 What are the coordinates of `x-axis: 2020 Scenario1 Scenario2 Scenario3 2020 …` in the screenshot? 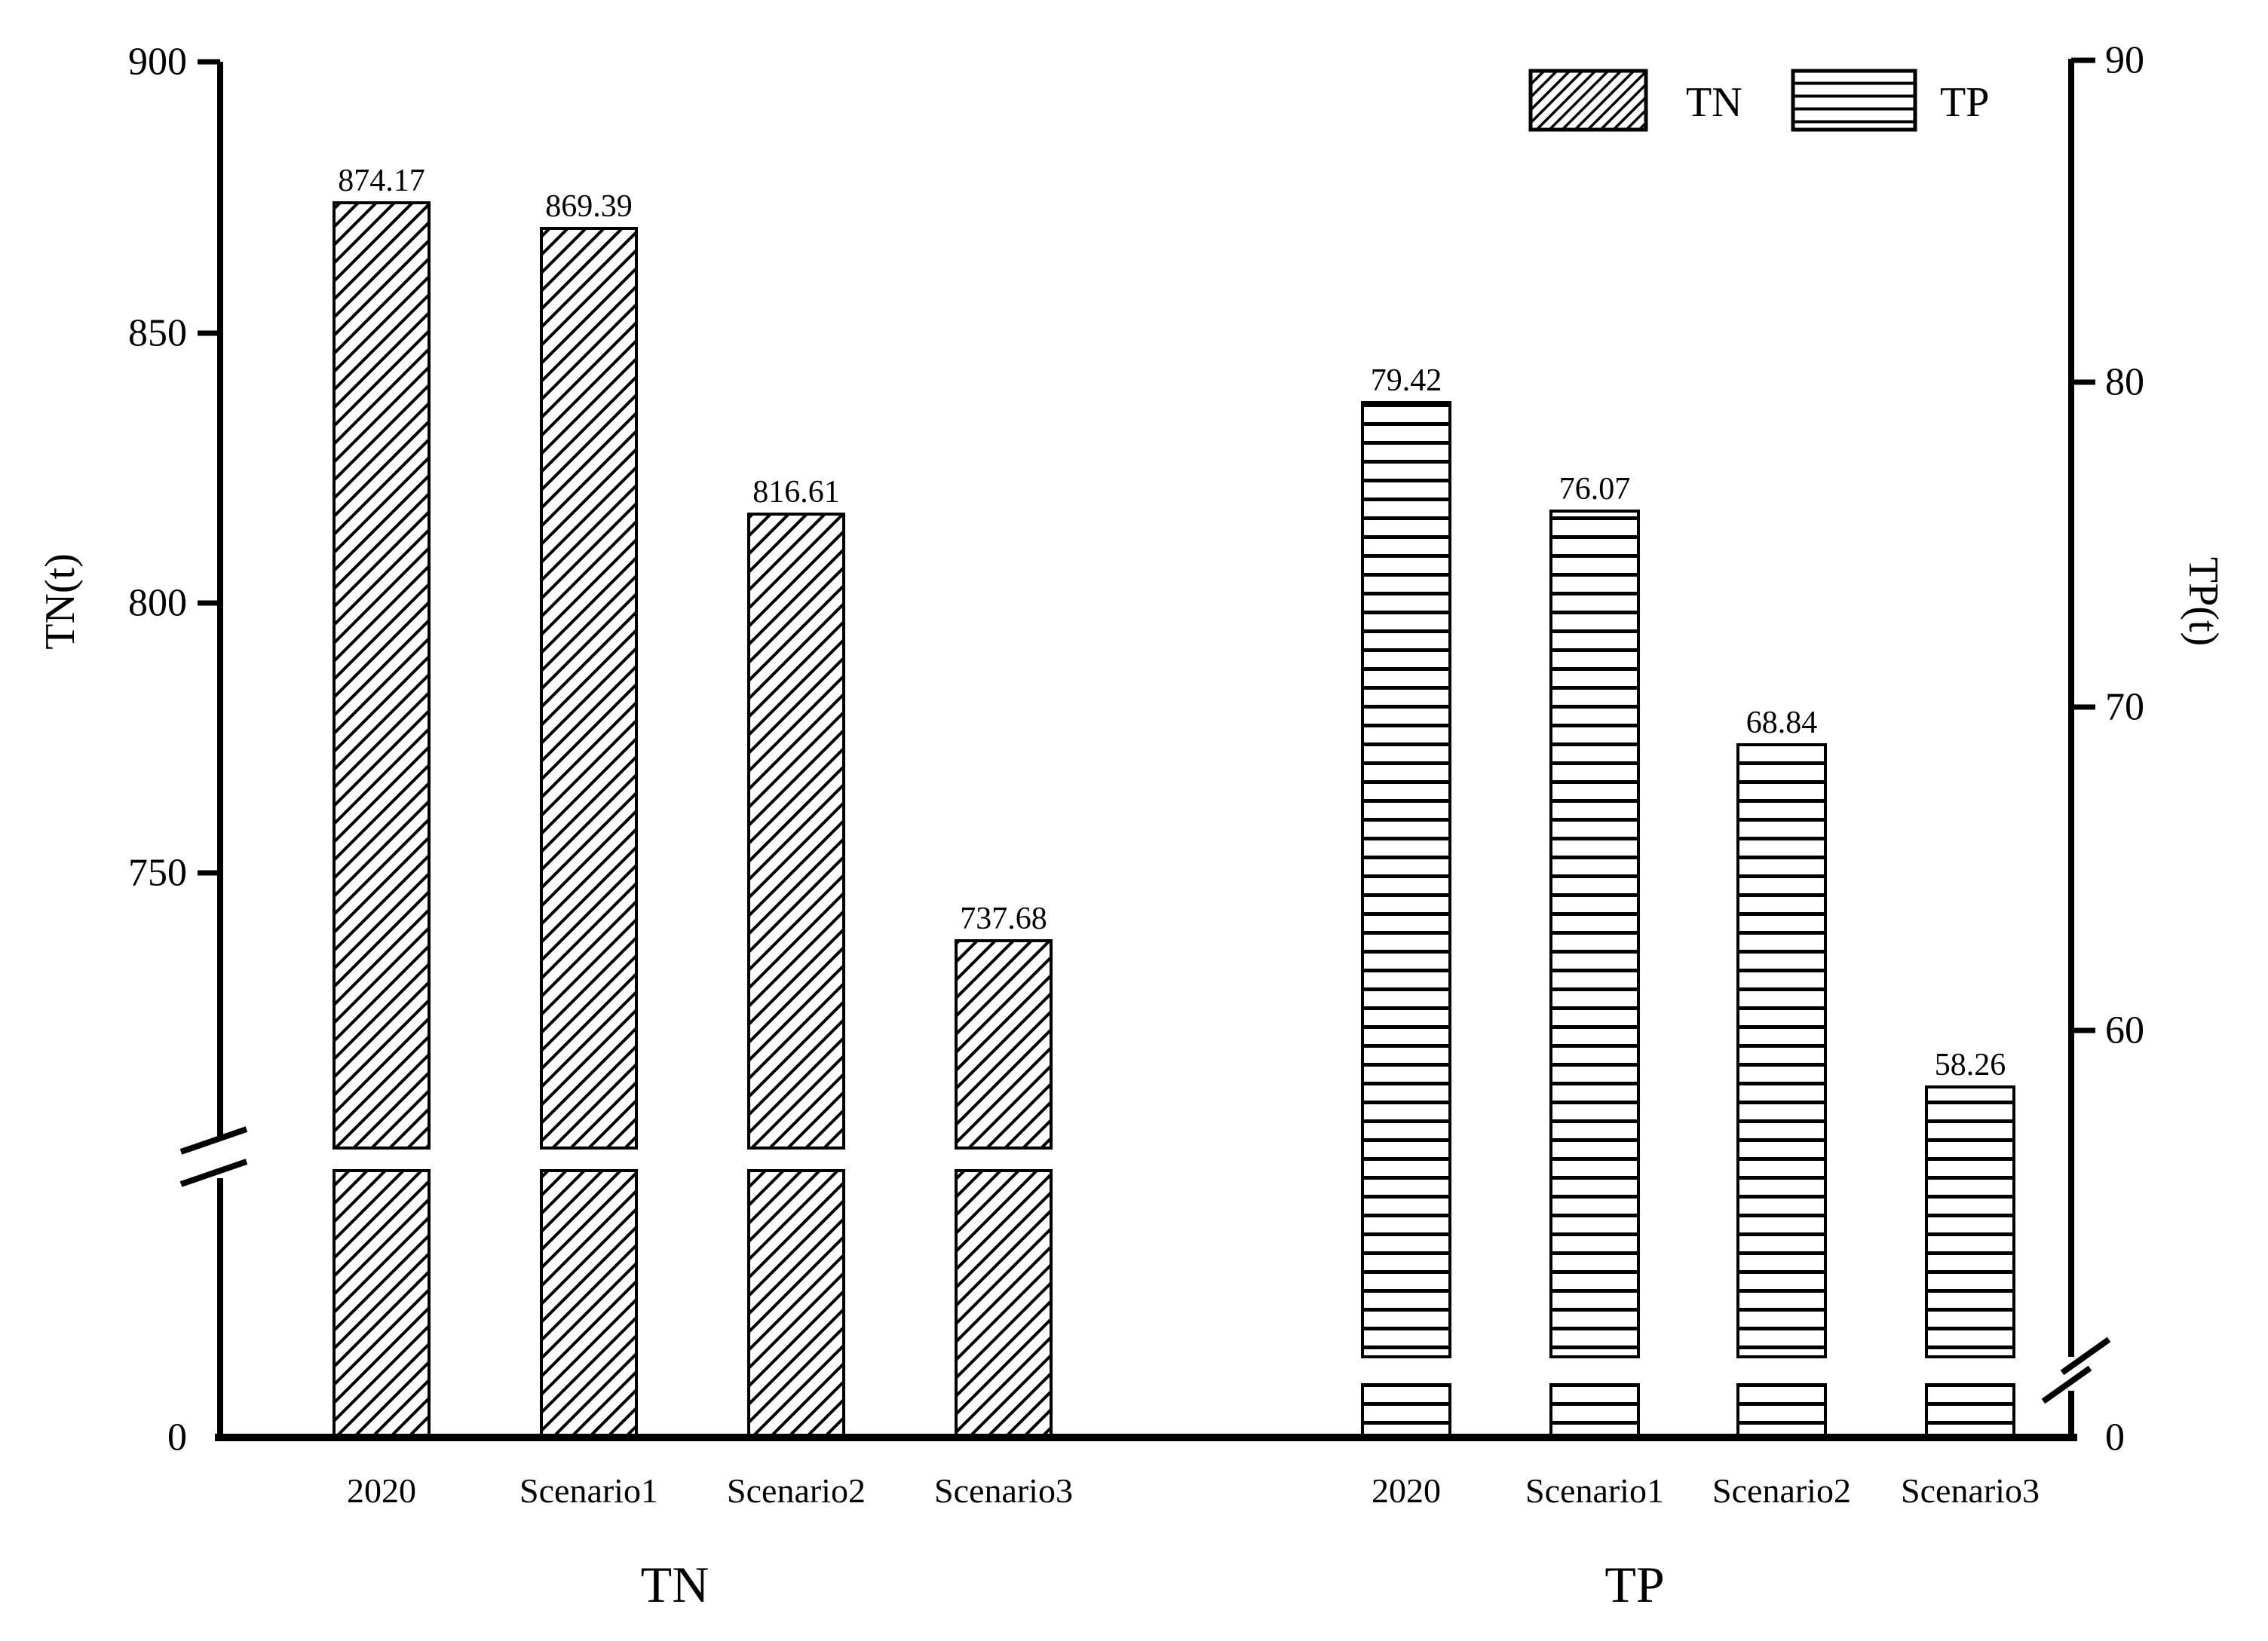 It's located at (1146, 1523).